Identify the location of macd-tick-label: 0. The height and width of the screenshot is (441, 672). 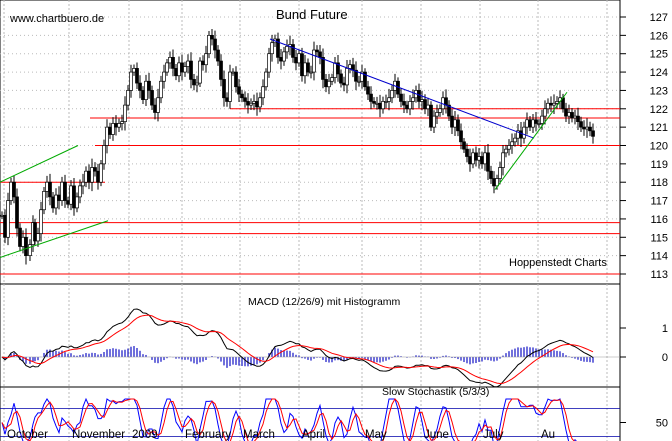
(665, 358).